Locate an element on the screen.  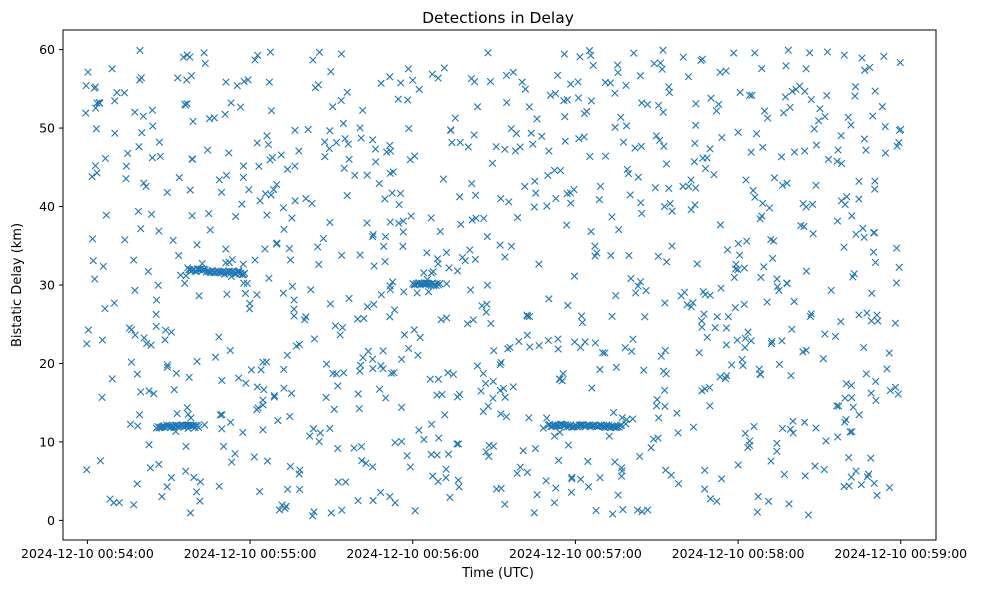
y-axis-label: Bistatic Delay (km) is located at coordinates (17, 285).